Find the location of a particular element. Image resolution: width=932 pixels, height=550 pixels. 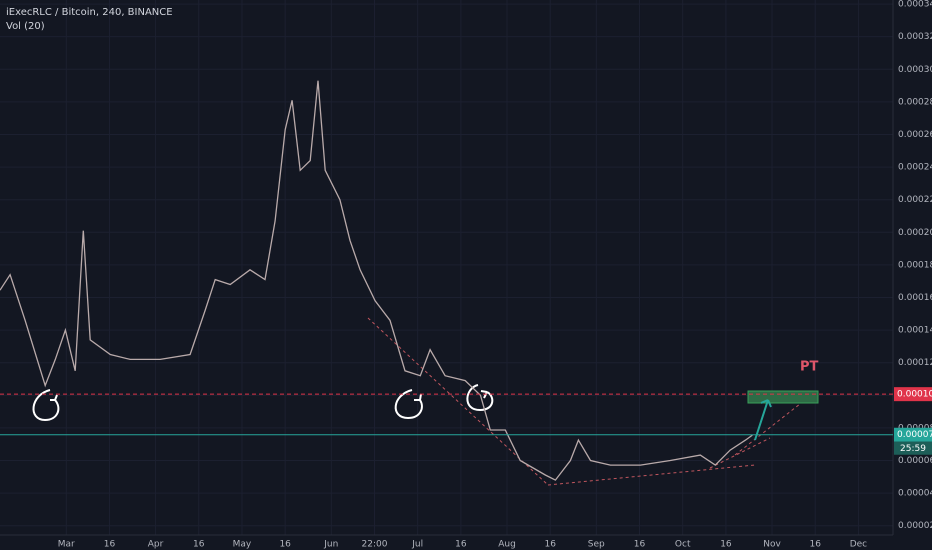

x-tick-label: Jun is located at coordinates (330, 545).